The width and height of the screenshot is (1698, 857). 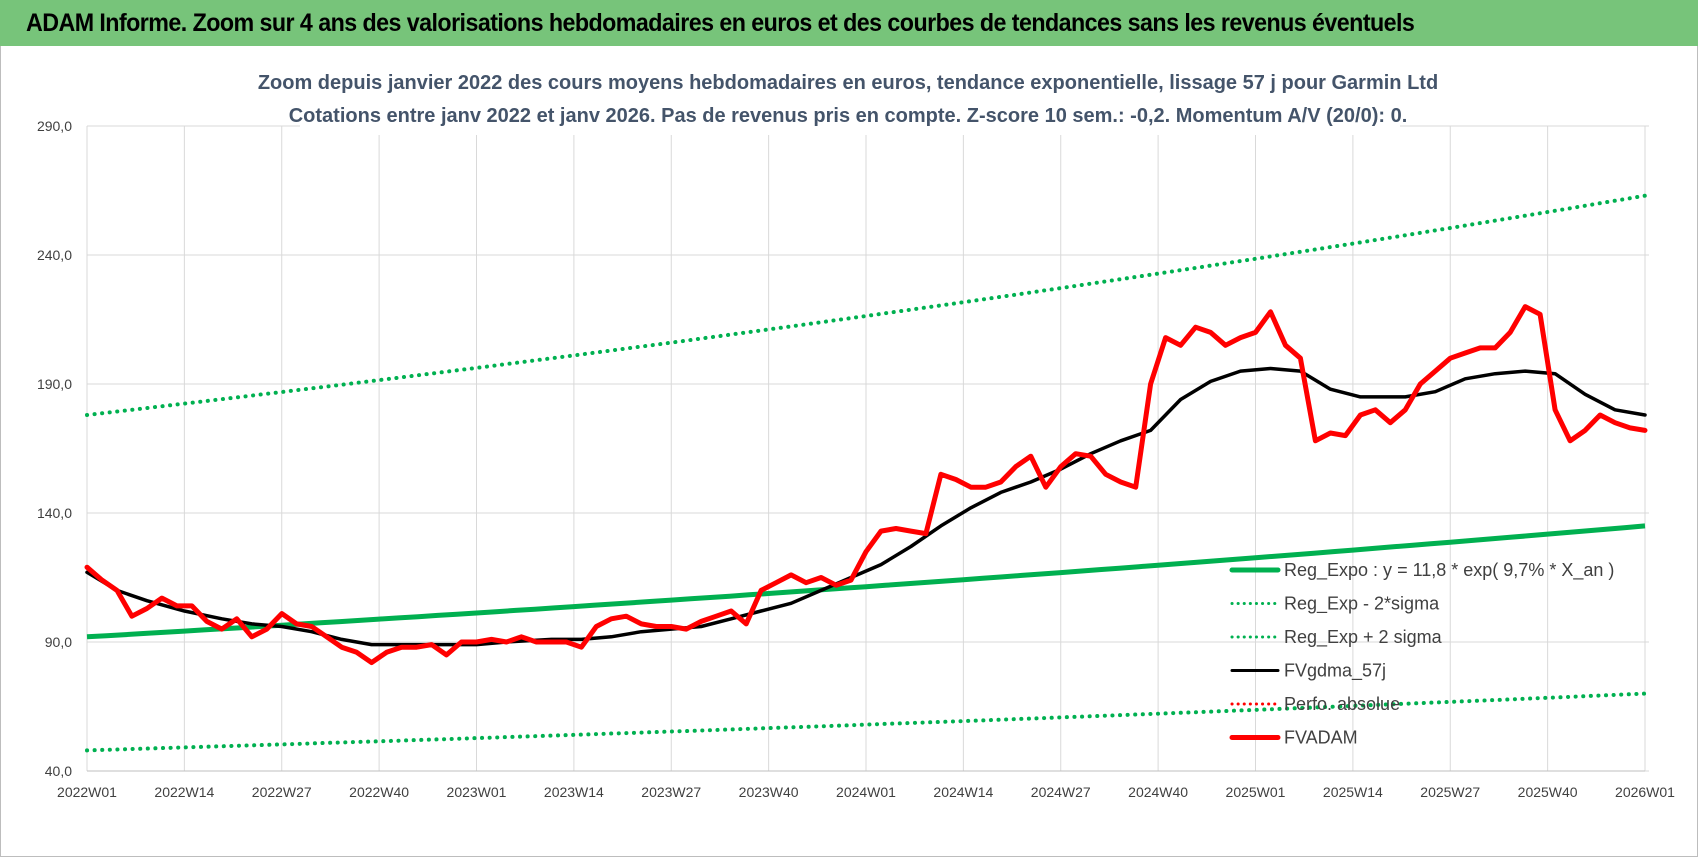 I want to click on y-tick-label: 140,0, so click(x=54, y=513).